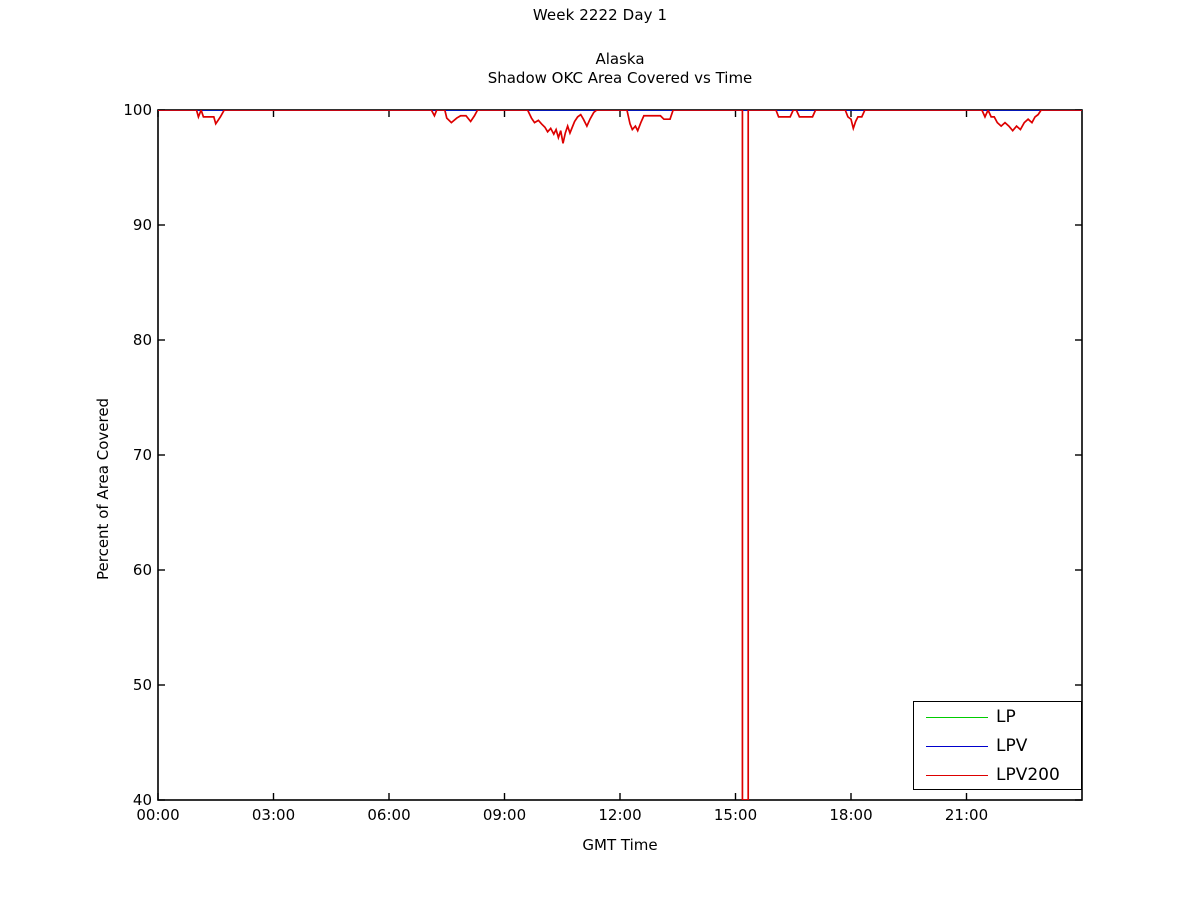 The width and height of the screenshot is (1200, 900). What do you see at coordinates (620, 845) in the screenshot?
I see `x-axis-label: GMT Time` at bounding box center [620, 845].